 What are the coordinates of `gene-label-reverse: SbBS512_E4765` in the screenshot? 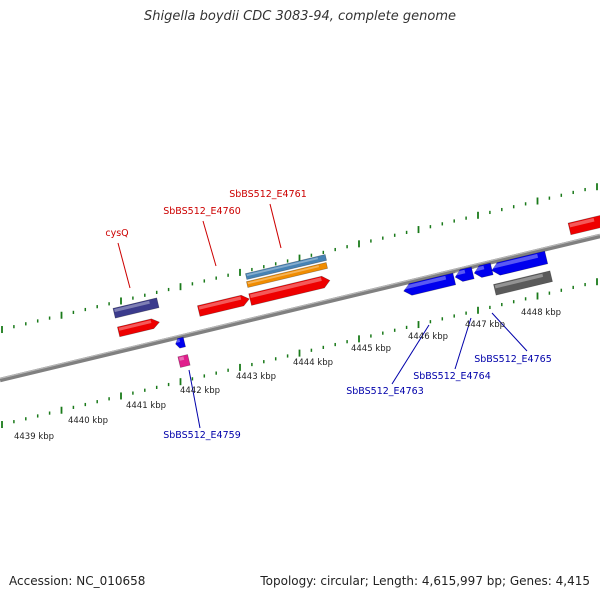 It's located at (513, 359).